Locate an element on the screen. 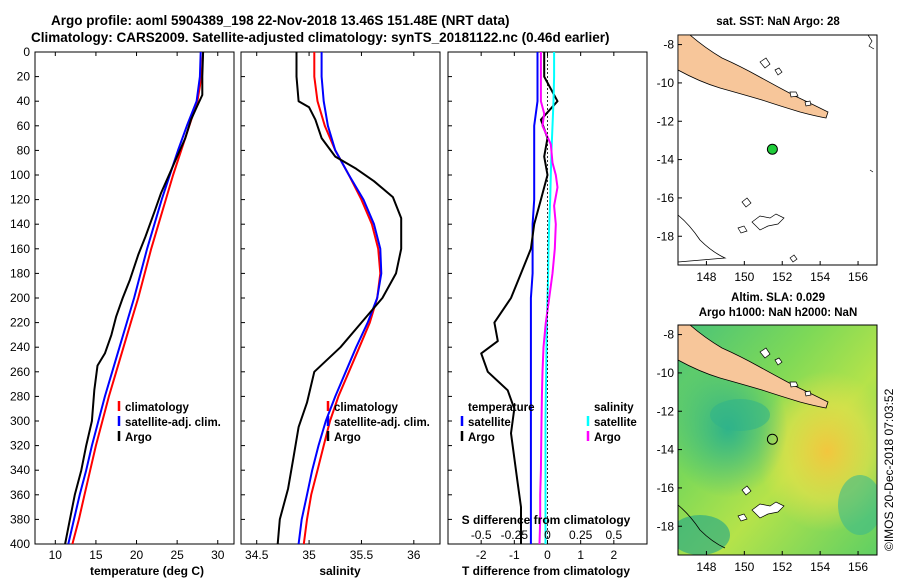 This screenshot has height=580, width=900. depth-tick-label: 240 is located at coordinates (20, 347).